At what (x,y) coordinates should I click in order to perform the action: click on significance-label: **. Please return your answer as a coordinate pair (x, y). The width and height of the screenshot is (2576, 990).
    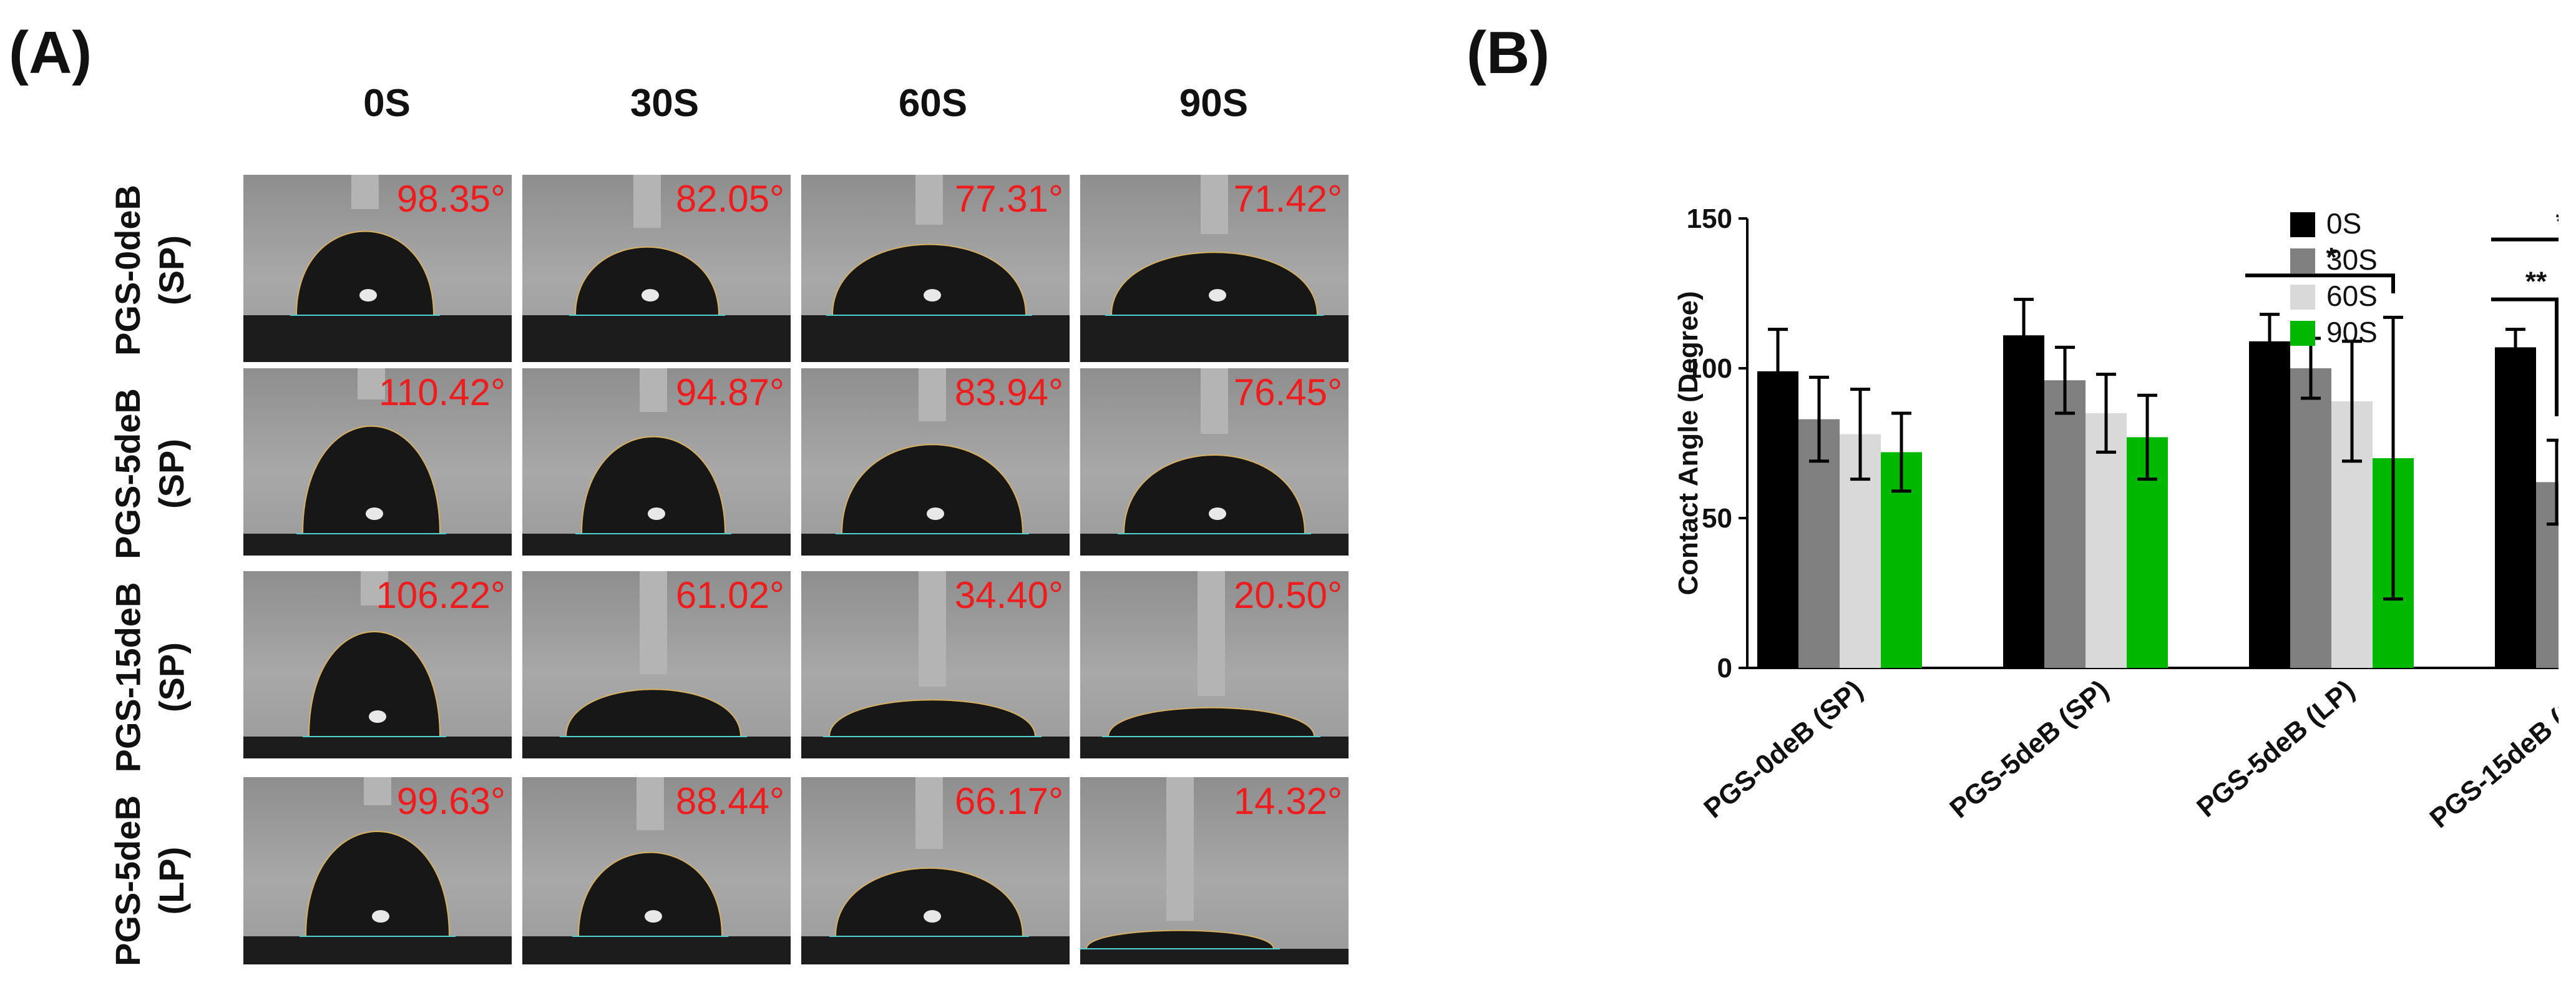
    Looking at the image, I should click on (2536, 282).